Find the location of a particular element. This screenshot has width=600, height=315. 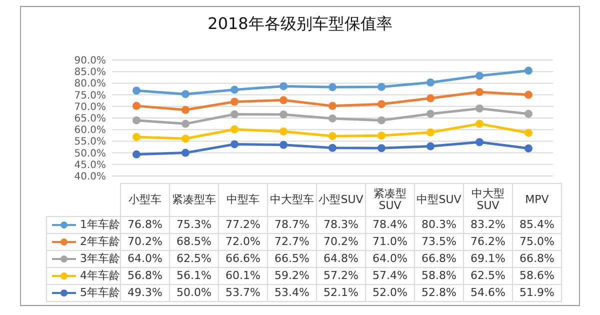

data-label: 52.0% is located at coordinates (390, 293).